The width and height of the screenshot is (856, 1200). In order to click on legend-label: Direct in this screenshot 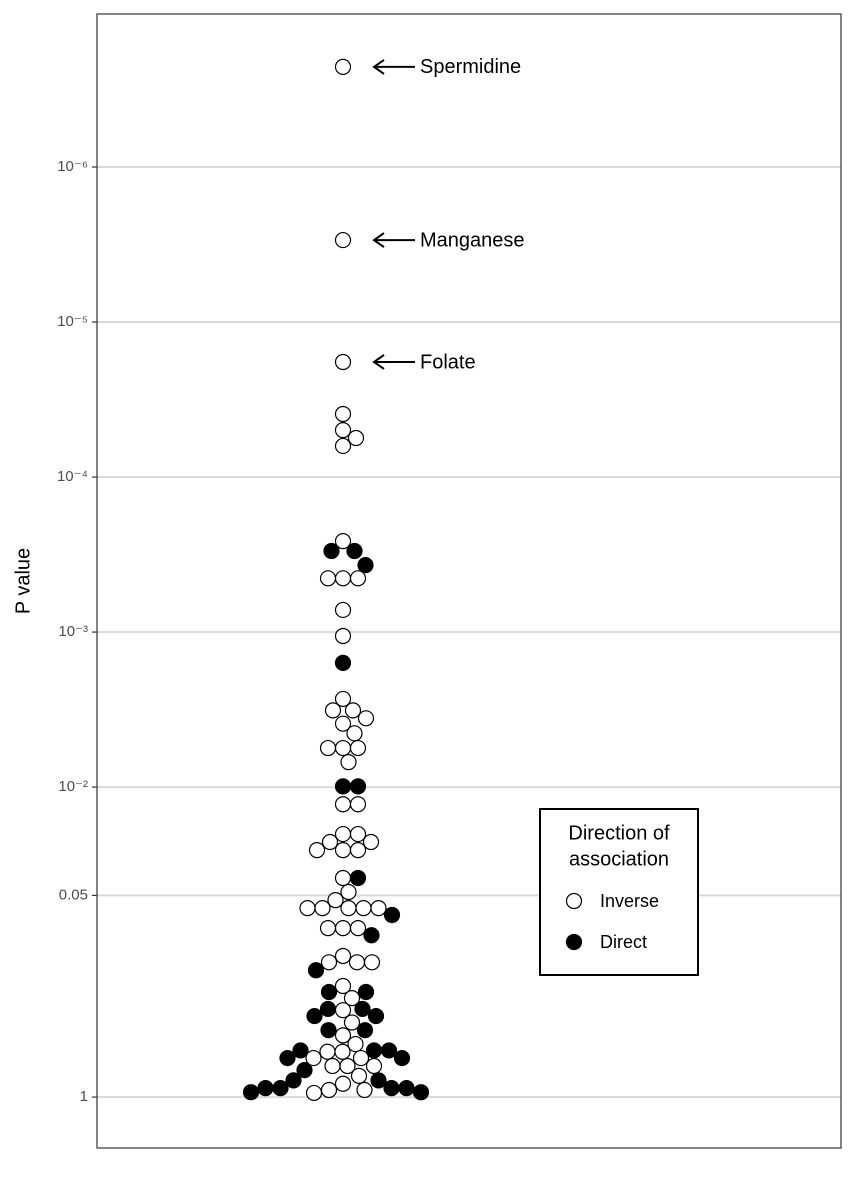, I will do `click(623, 942)`.